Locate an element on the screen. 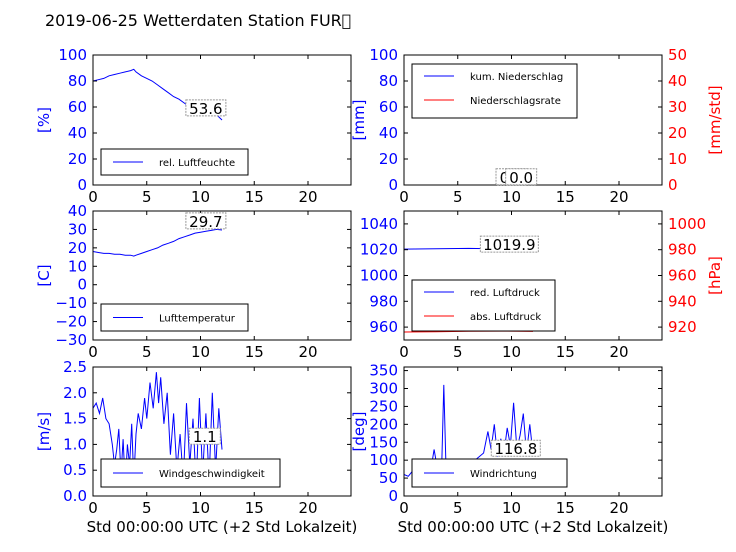 This screenshot has width=736, height=552. y-tick-label-right: 1000 is located at coordinates (687, 224).